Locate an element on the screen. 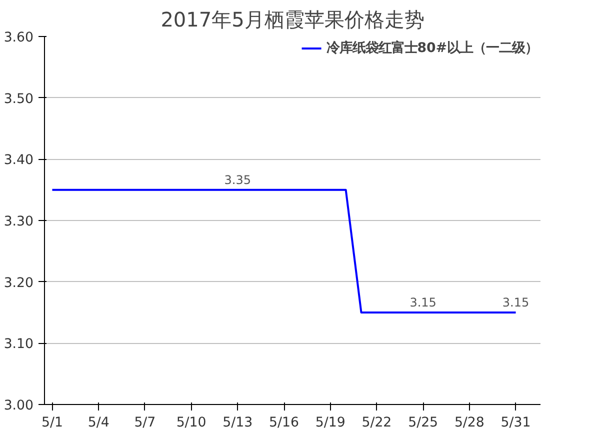  x-tick-label: 5/16 is located at coordinates (284, 423).